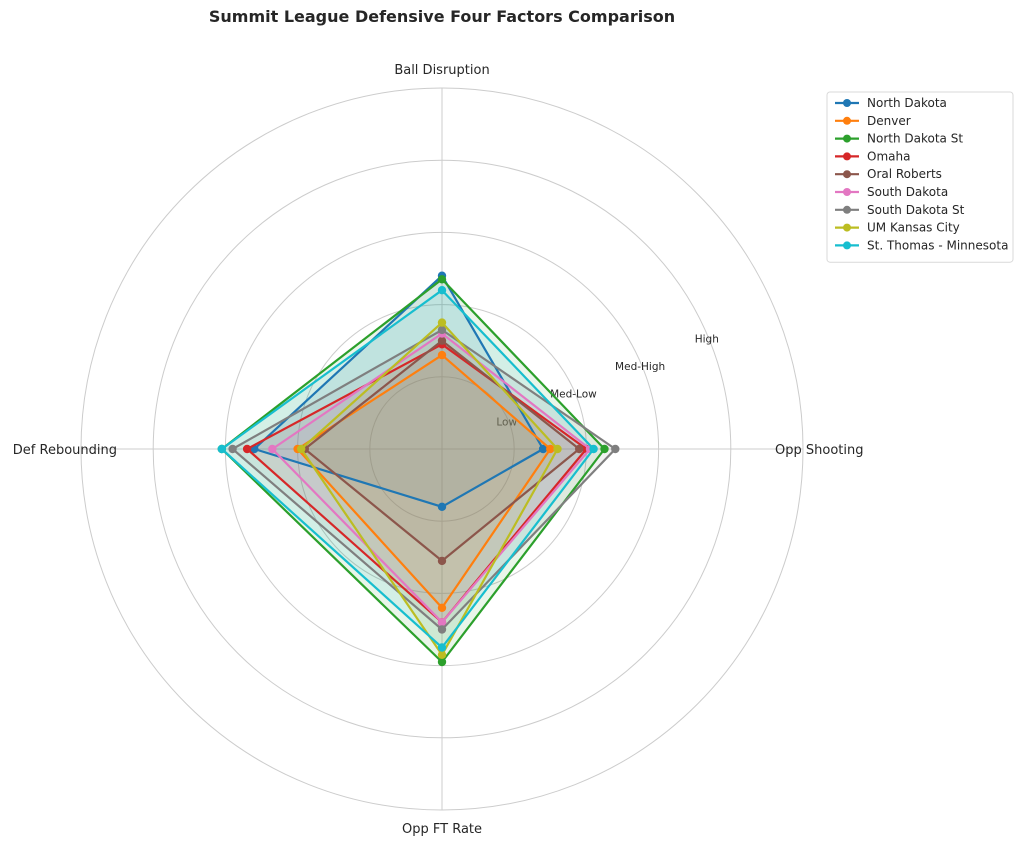 The width and height of the screenshot is (1024, 844). Describe the element at coordinates (907, 103) in the screenshot. I see `legend-label: North Dakota` at that location.